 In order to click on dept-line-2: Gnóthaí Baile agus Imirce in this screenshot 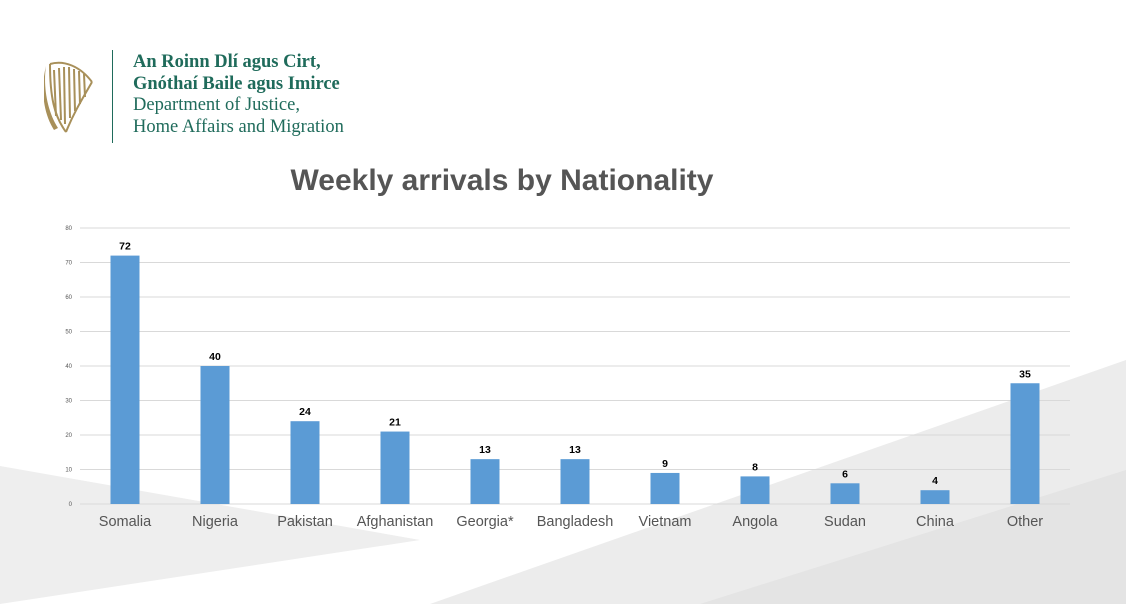, I will do `click(236, 83)`.